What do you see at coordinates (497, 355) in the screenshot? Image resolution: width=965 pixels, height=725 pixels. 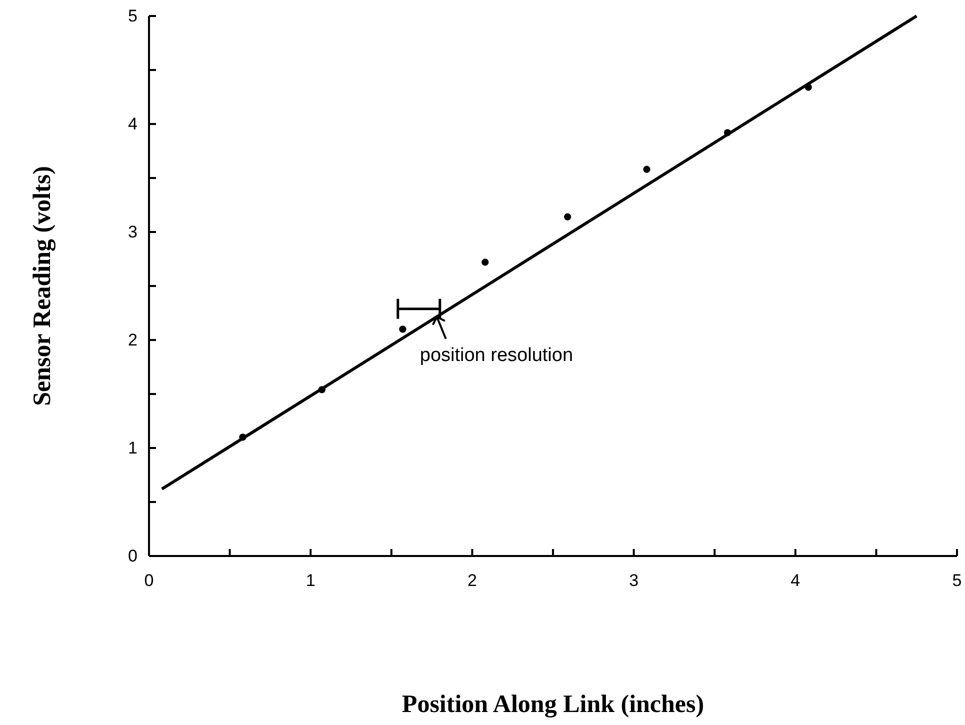 I see `annotation: position resolution` at bounding box center [497, 355].